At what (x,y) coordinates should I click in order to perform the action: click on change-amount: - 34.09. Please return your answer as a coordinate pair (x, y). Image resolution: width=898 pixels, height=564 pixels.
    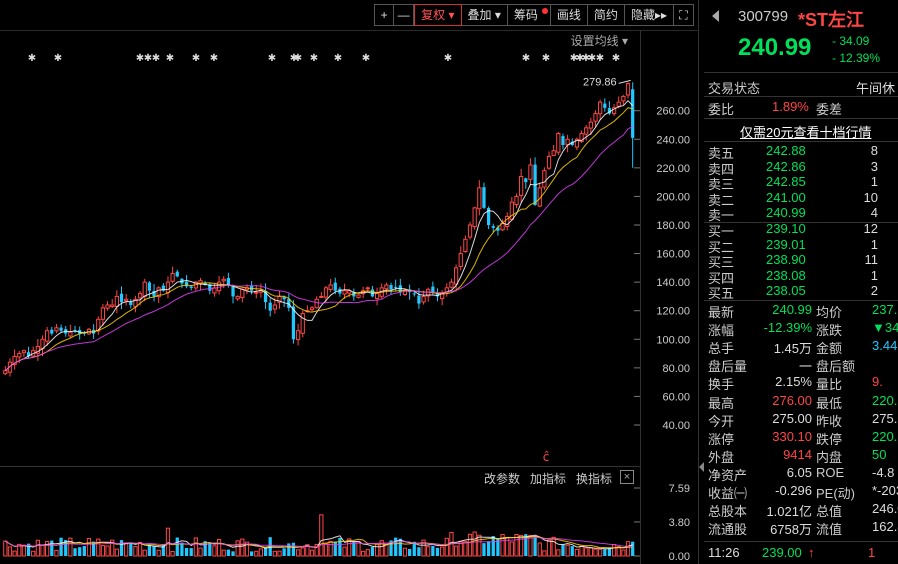
    Looking at the image, I should click on (851, 41).